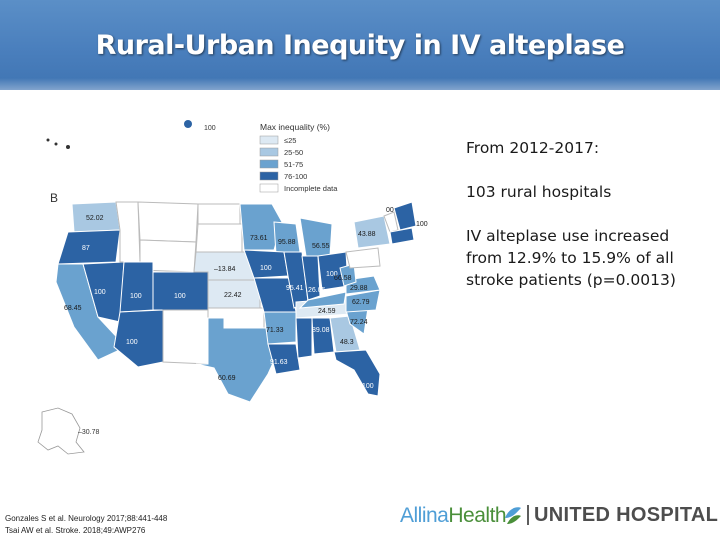  I want to click on state-wi, so click(287, 238).